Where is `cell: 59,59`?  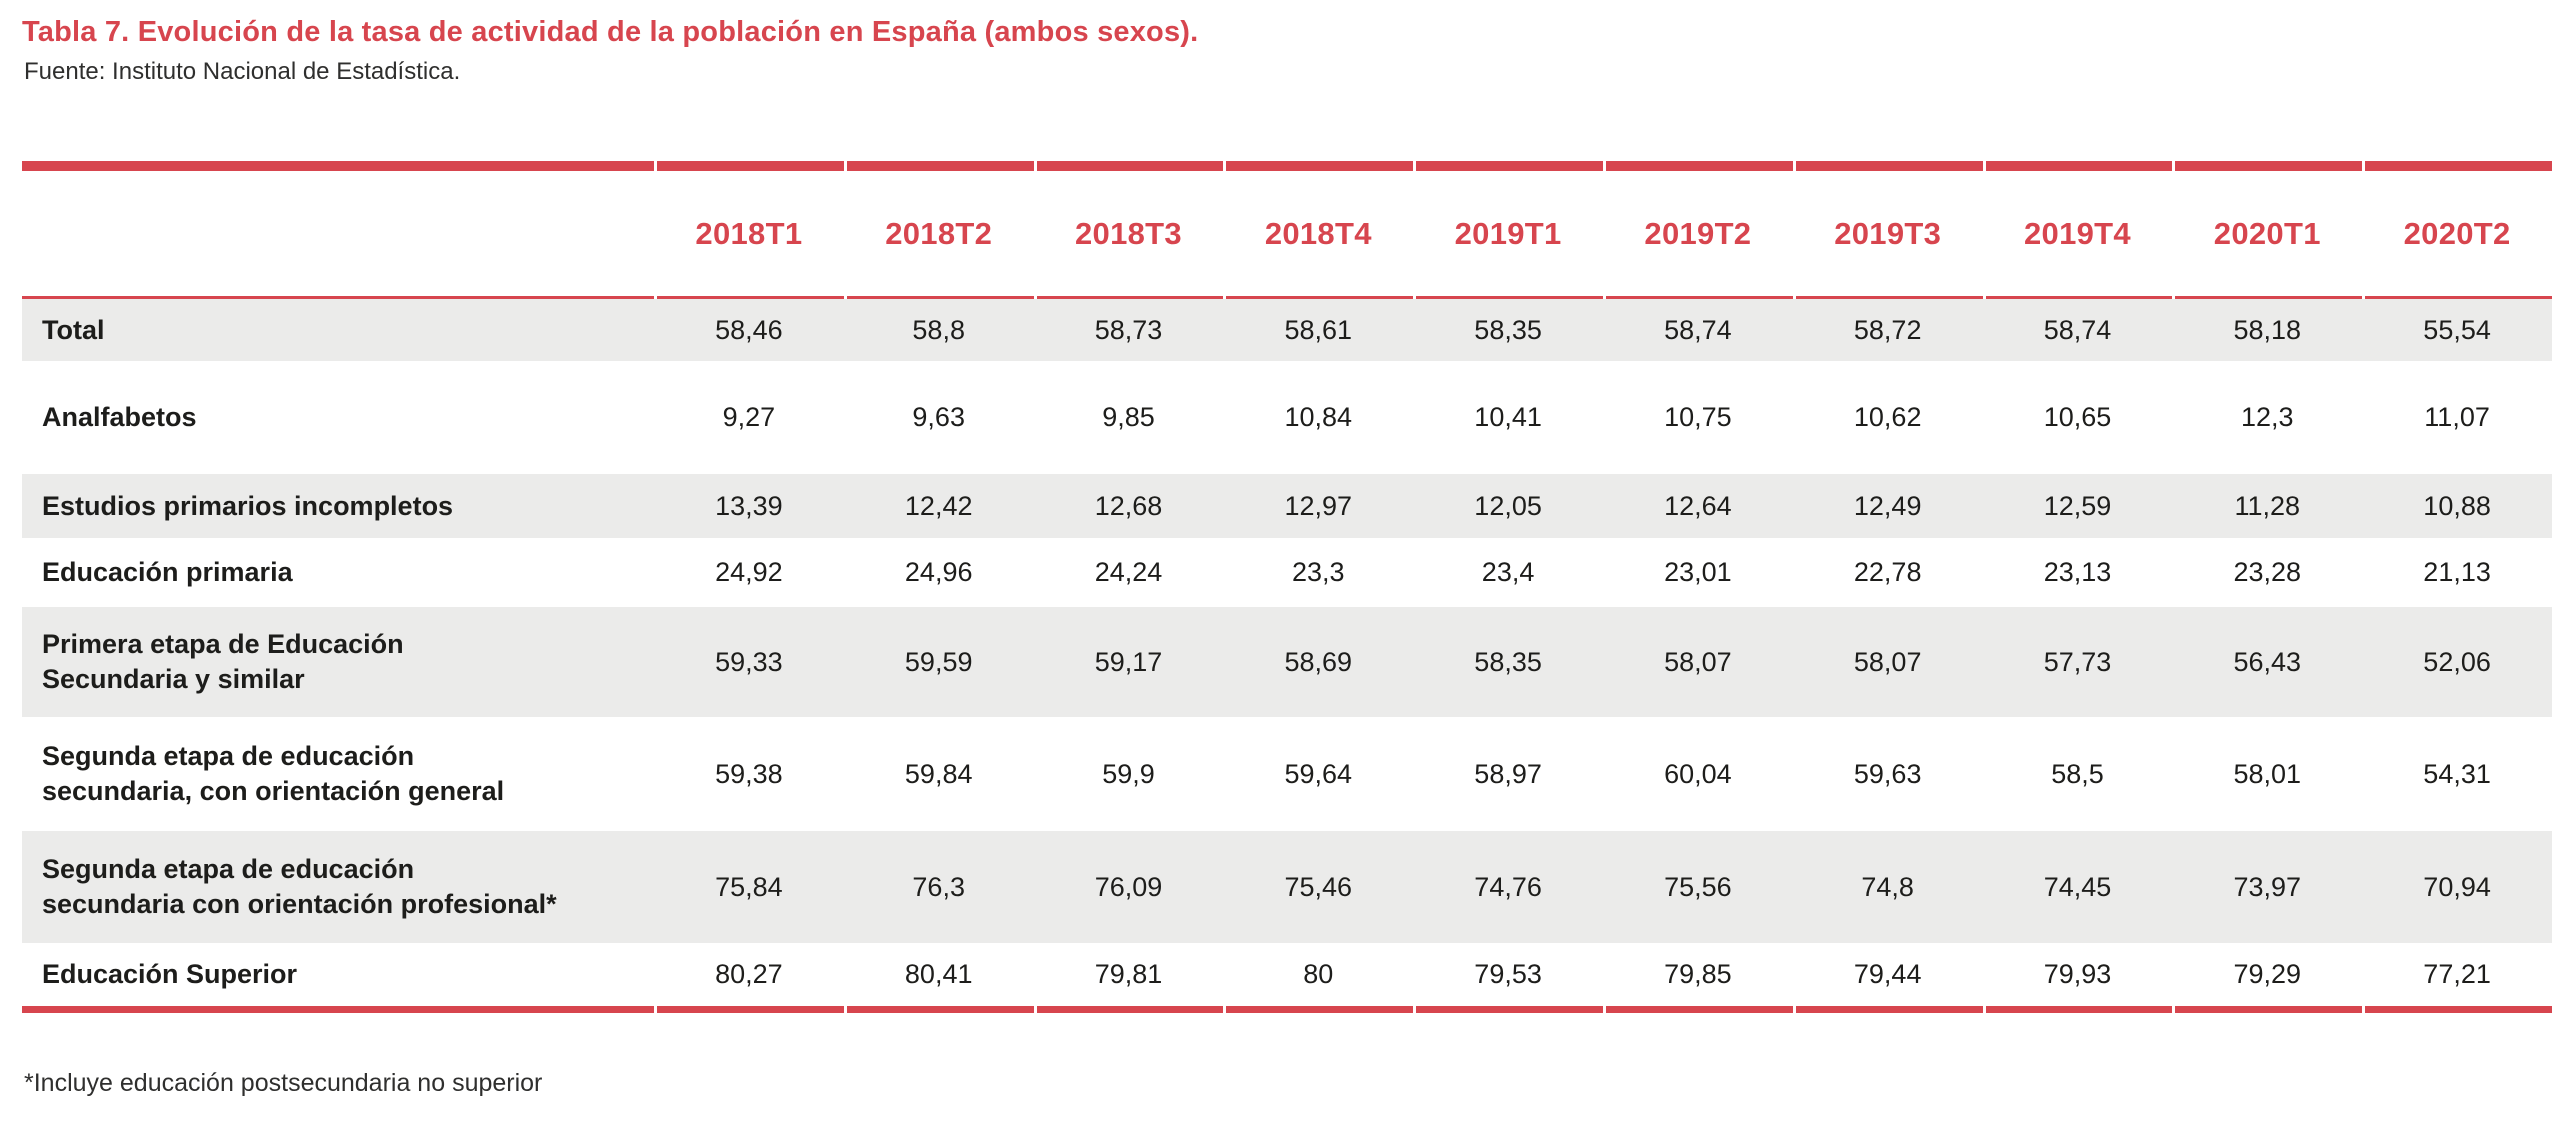 cell: 59,59 is located at coordinates (938, 662).